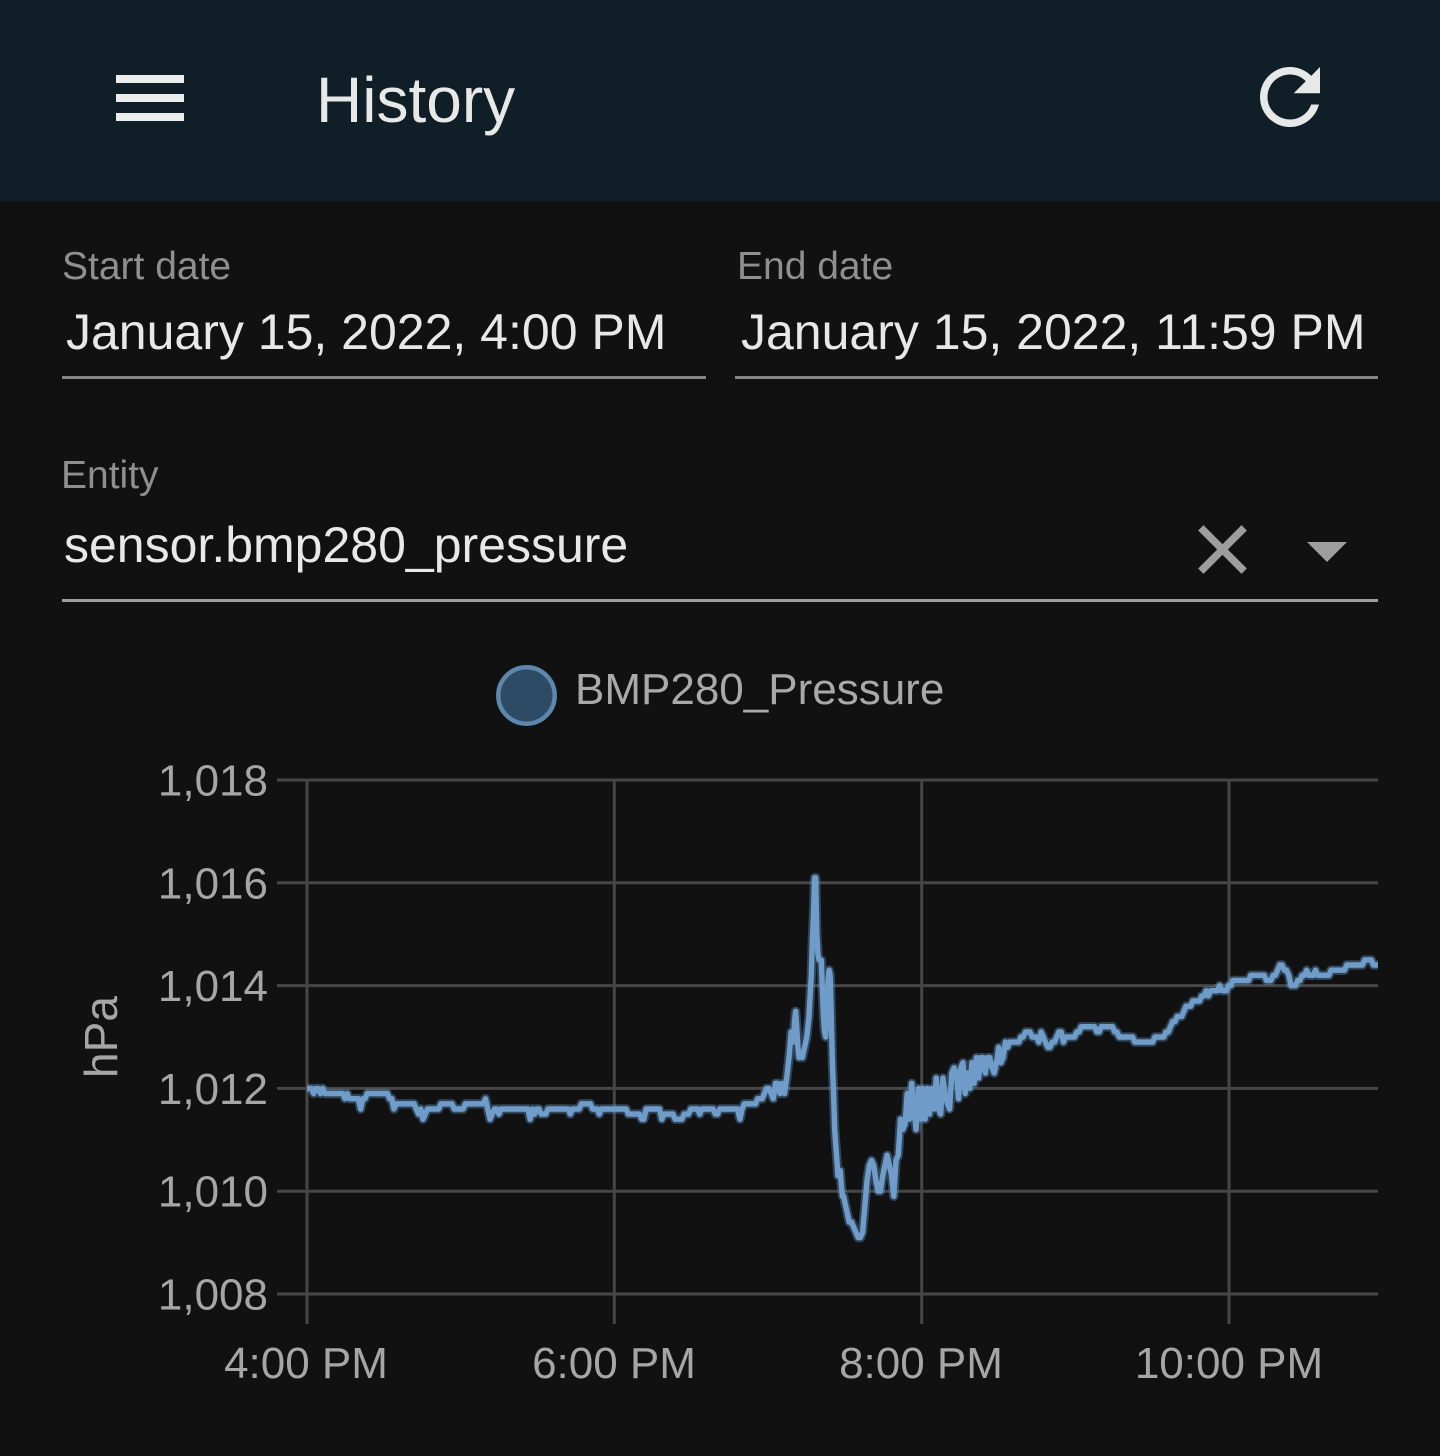  Describe the element at coordinates (101, 1037) in the screenshot. I see `svg-text: hPa` at that location.